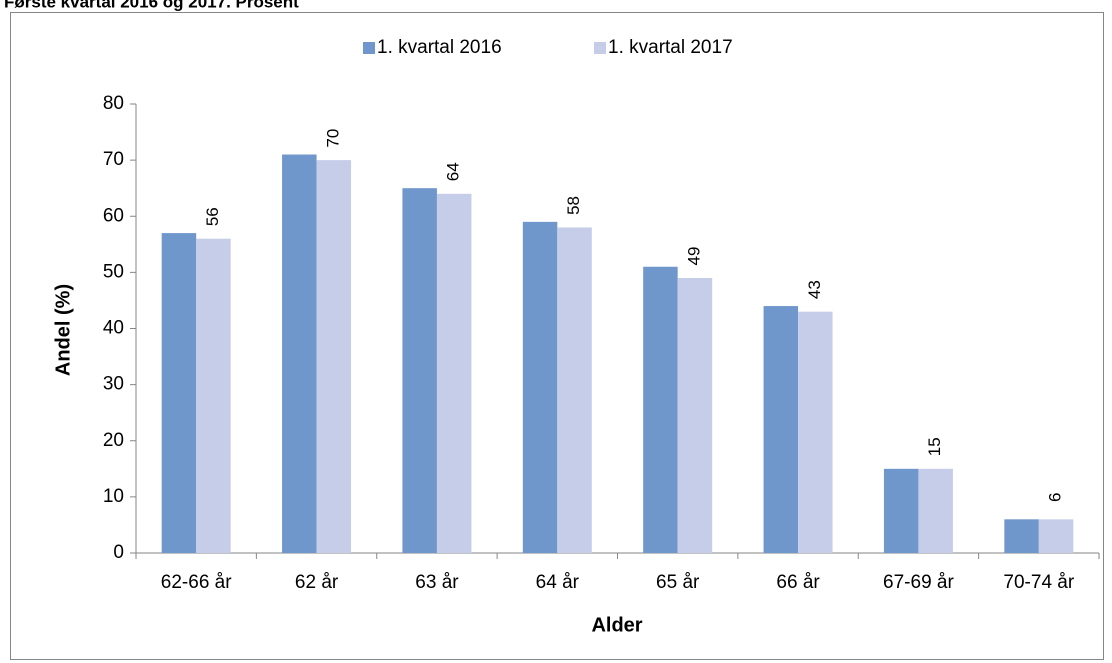 This screenshot has height=663, width=1112. Describe the element at coordinates (670, 47) in the screenshot. I see `legend-label: 1. kvartal 2017` at that location.